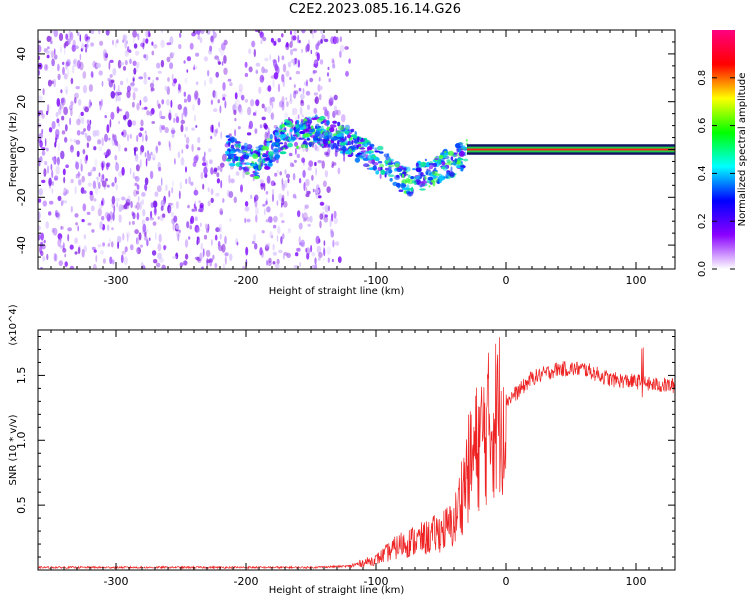 Image resolution: width=750 pixels, height=600 pixels. What do you see at coordinates (246, 581) in the screenshot?
I see `x-tick-label: -200` at bounding box center [246, 581].